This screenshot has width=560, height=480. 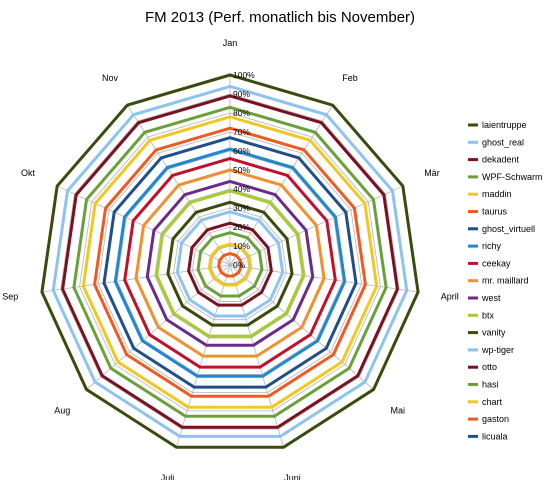 I want to click on legend-label: taurus, so click(x=495, y=212).